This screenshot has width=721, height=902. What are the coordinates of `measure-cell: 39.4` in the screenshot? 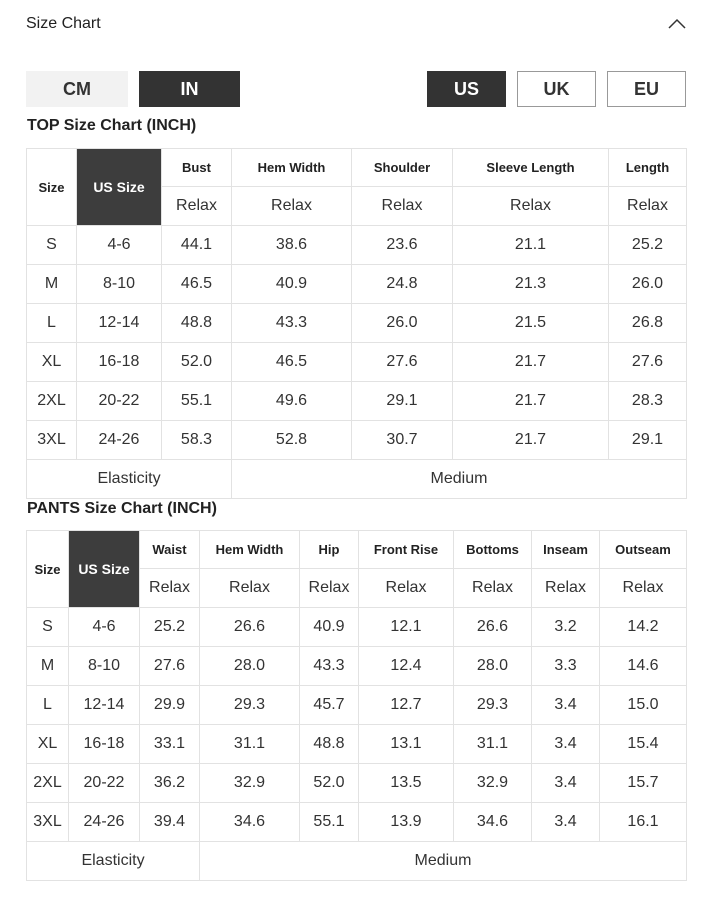 It's located at (169, 822).